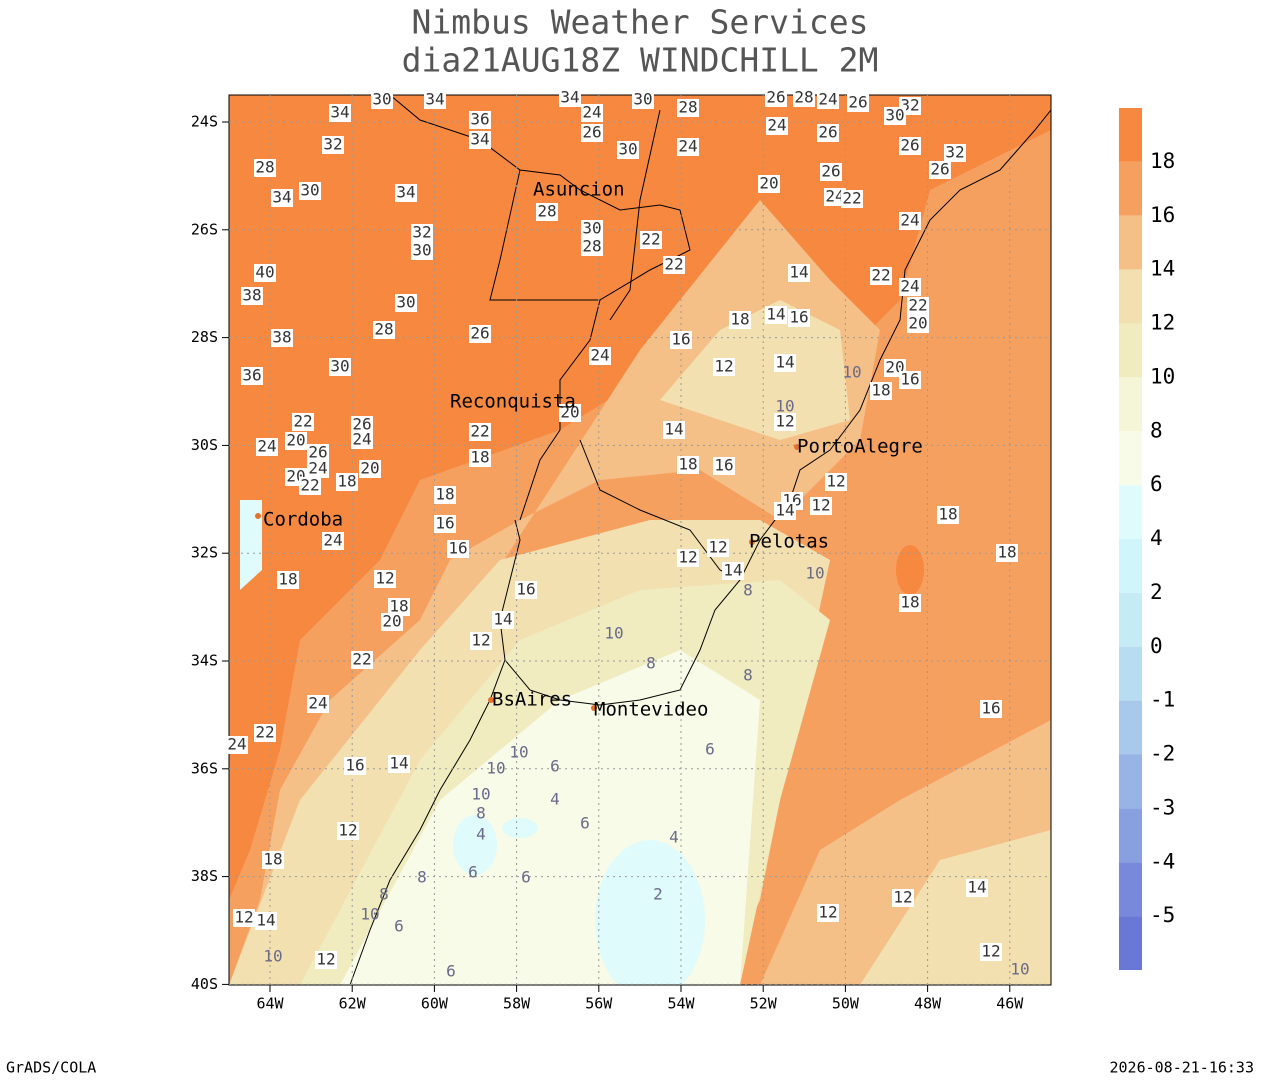 Image resolution: width=1280 pixels, height=1084 pixels. I want to click on contour-label: 8, so click(651, 663).